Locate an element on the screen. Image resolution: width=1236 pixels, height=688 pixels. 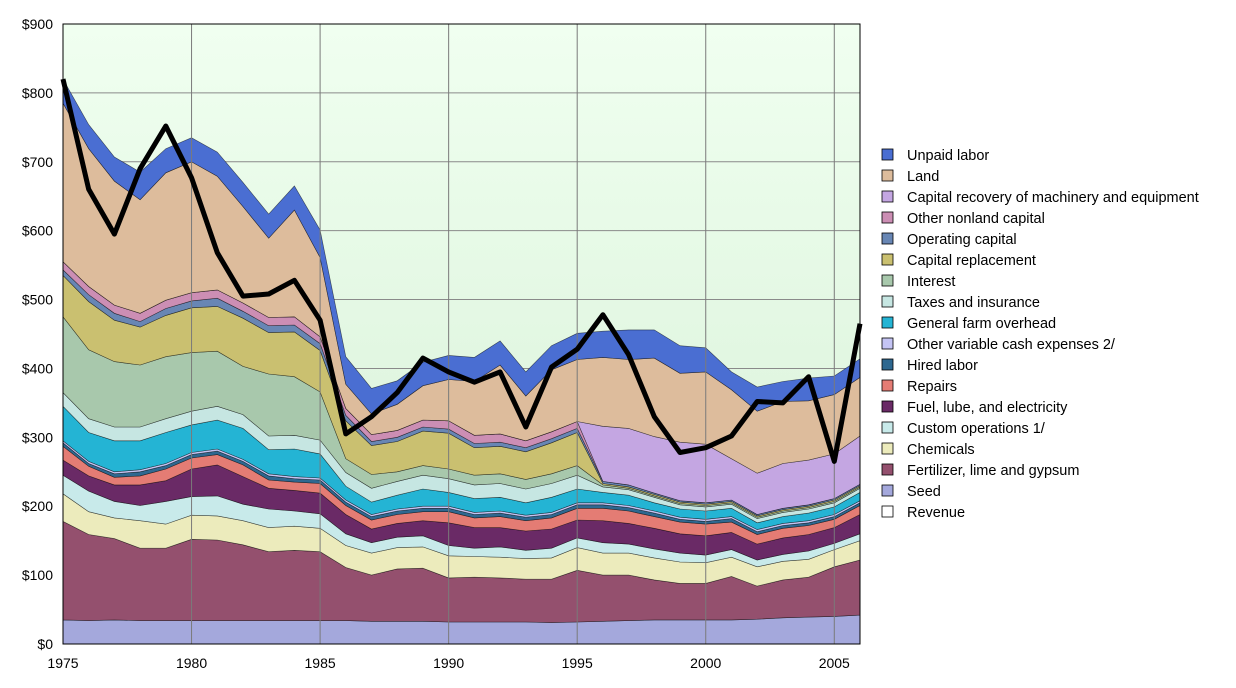
y-tick-label: $300 is located at coordinates (37, 437).